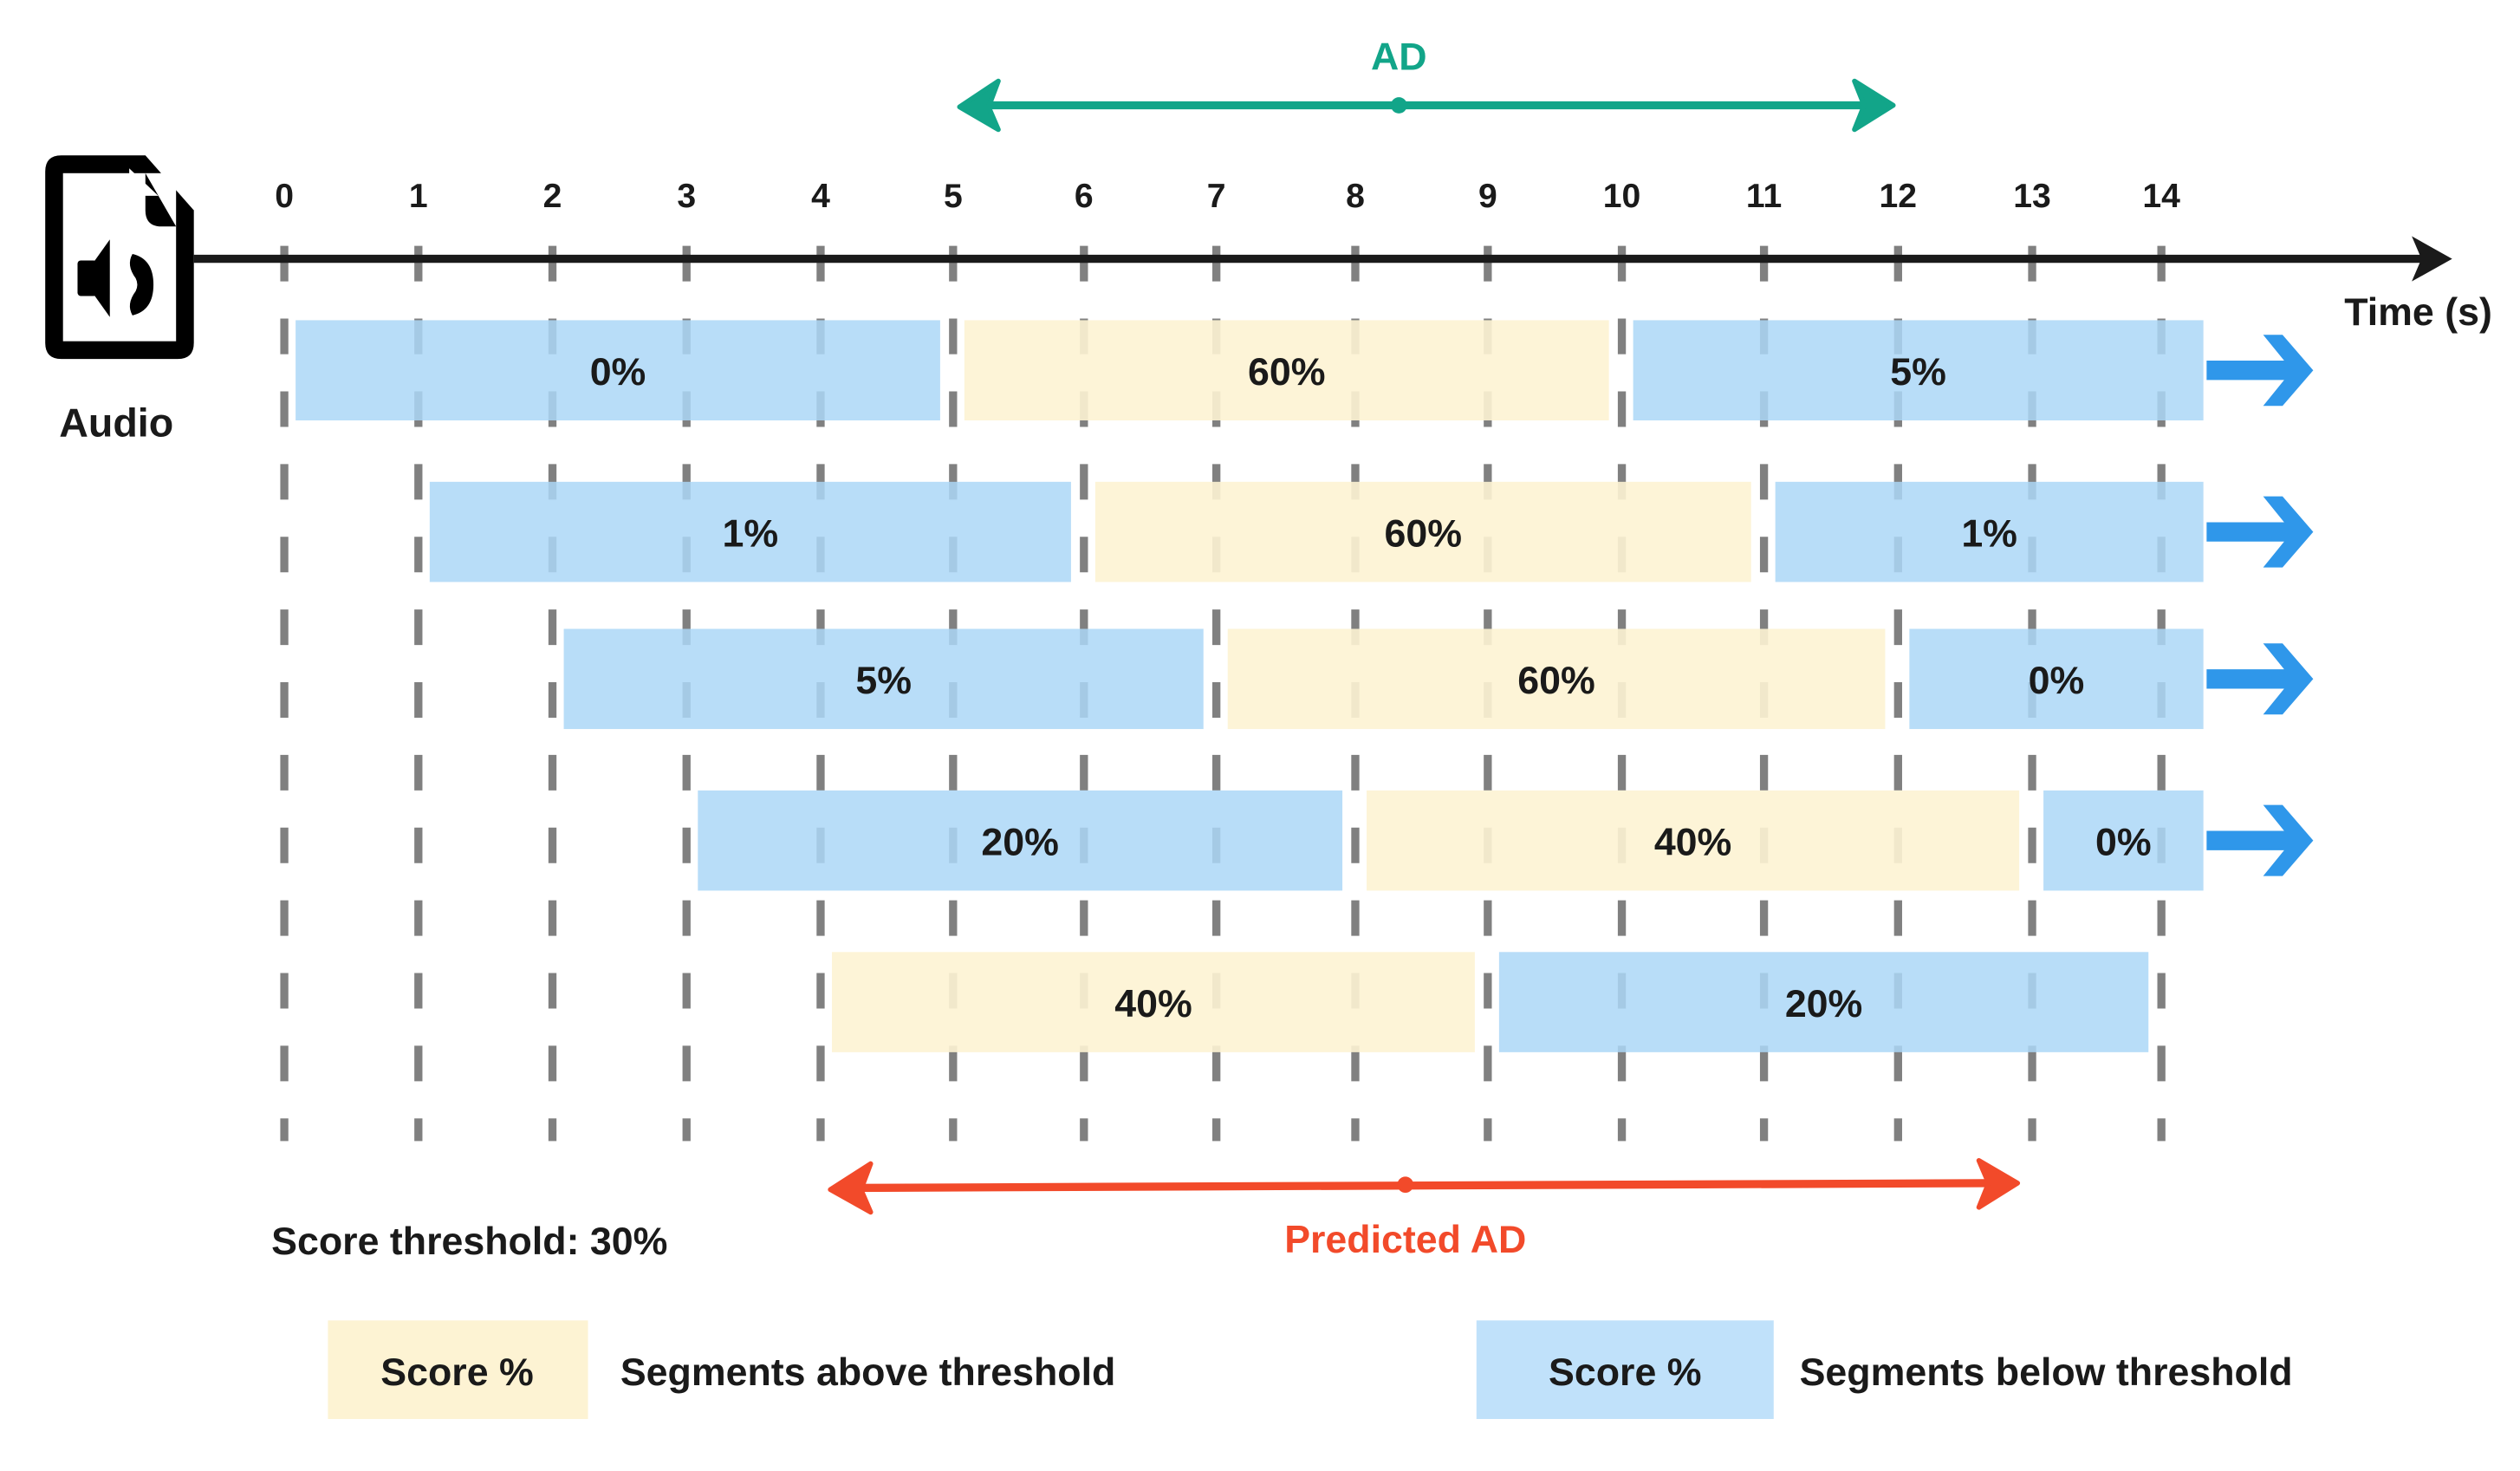 The height and width of the screenshot is (1471, 2520). I want to click on tick-label: 7, so click(1216, 196).